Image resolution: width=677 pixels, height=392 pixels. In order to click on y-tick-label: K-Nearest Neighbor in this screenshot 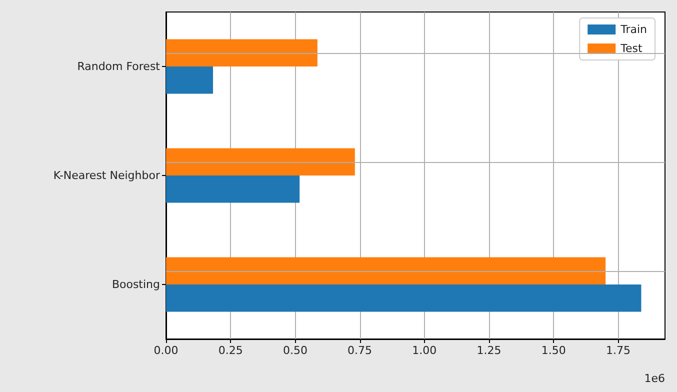, I will do `click(106, 175)`.